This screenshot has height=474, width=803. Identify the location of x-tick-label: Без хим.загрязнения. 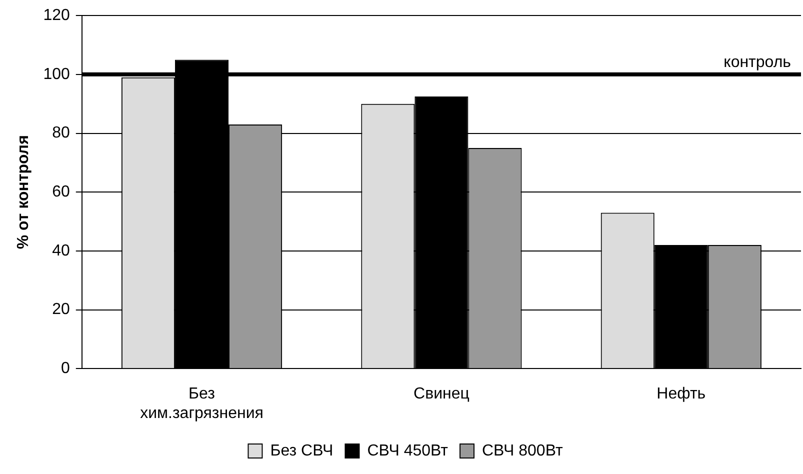
(202, 404).